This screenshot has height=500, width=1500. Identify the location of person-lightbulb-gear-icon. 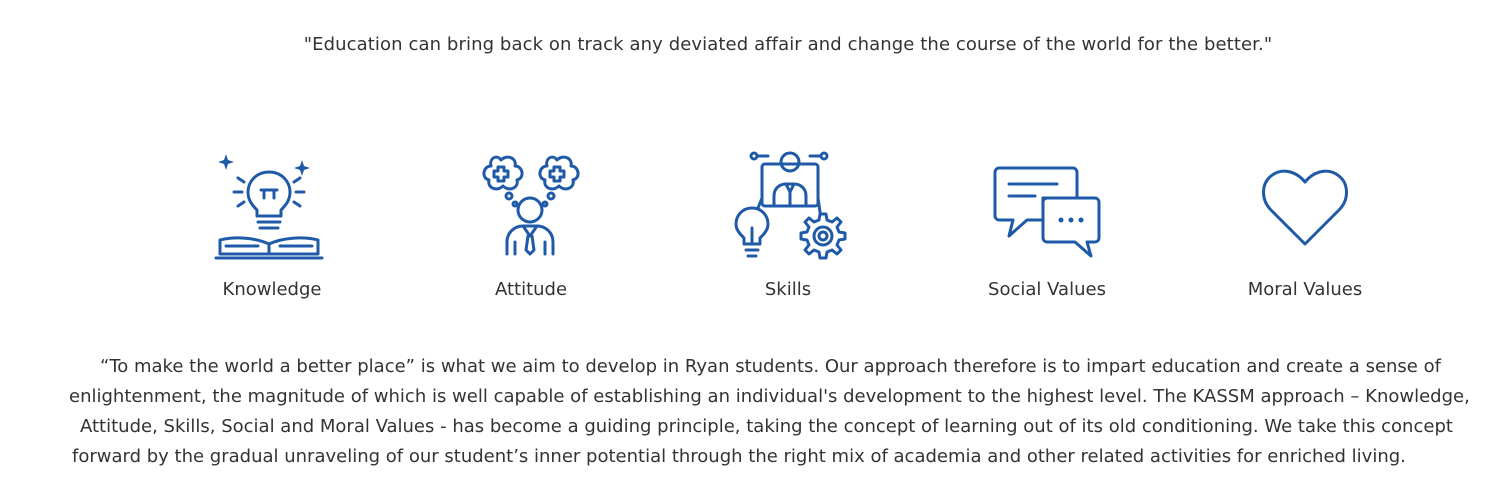
(788, 206).